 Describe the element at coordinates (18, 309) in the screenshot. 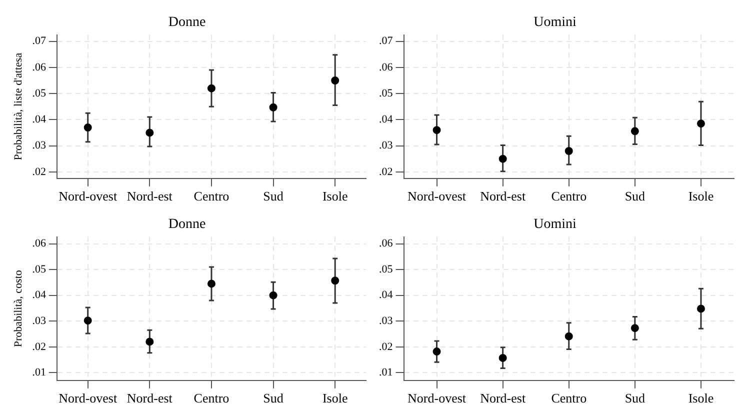

I see `y-axis-title: Probabilità, costo` at that location.